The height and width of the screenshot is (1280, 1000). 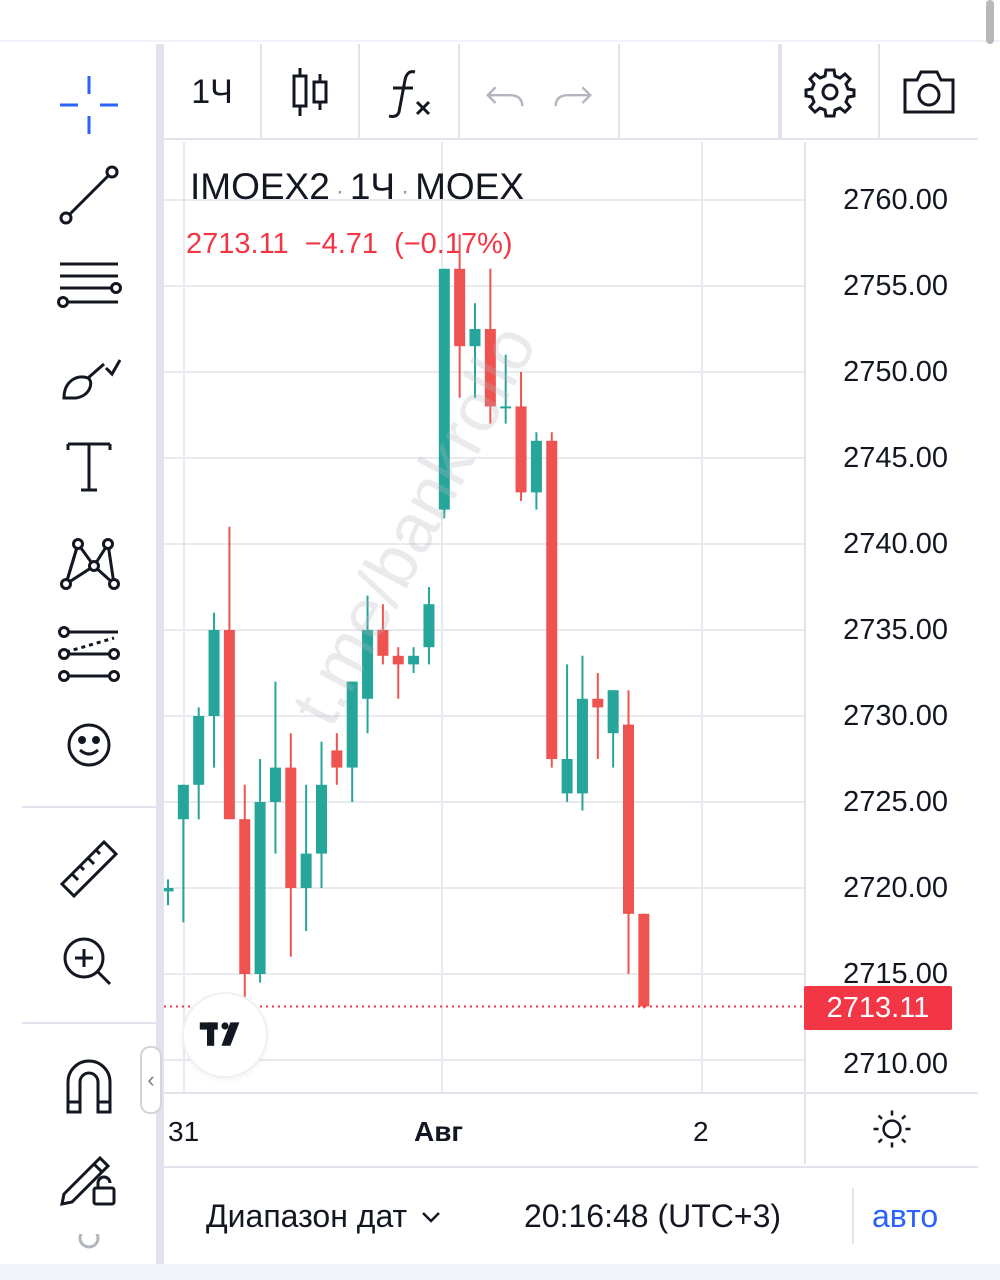 I want to click on candles-icon, so click(x=310, y=92).